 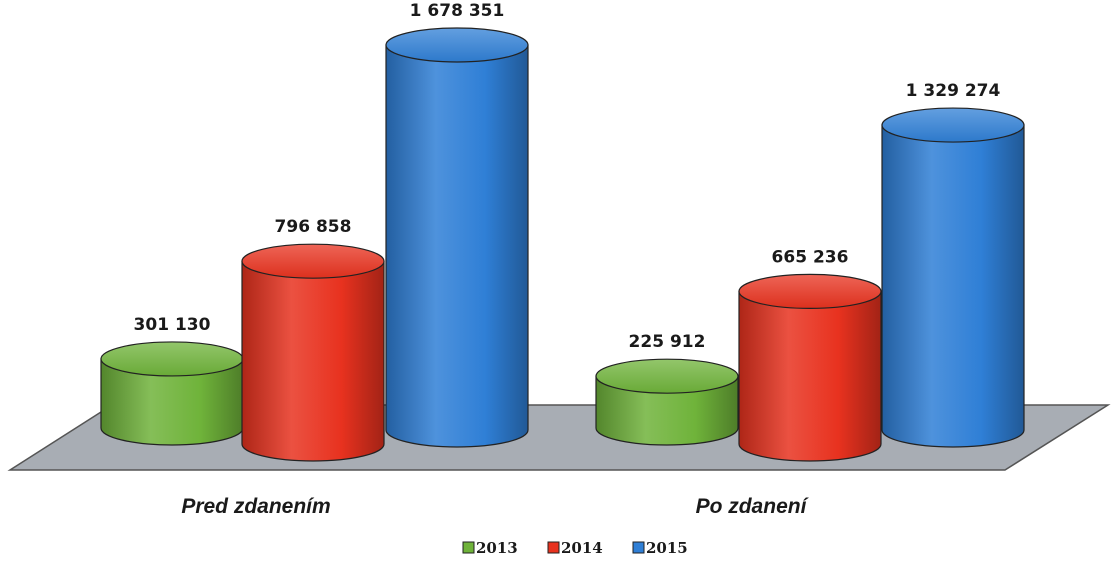 What do you see at coordinates (582, 548) in the screenshot?
I see `legend-label: 2014` at bounding box center [582, 548].